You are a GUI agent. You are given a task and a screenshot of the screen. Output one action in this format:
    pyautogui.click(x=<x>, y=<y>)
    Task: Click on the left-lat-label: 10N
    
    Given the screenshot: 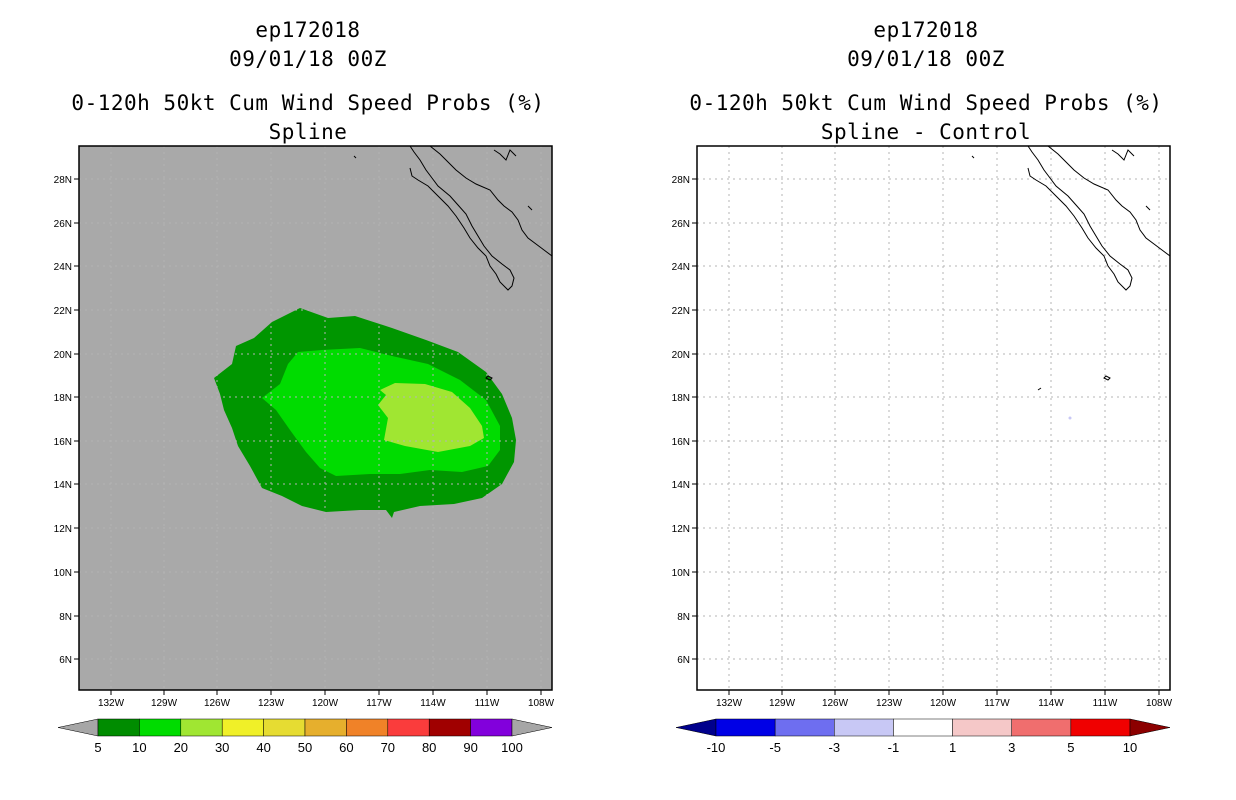 What is the action you would take?
    pyautogui.click(x=63, y=573)
    